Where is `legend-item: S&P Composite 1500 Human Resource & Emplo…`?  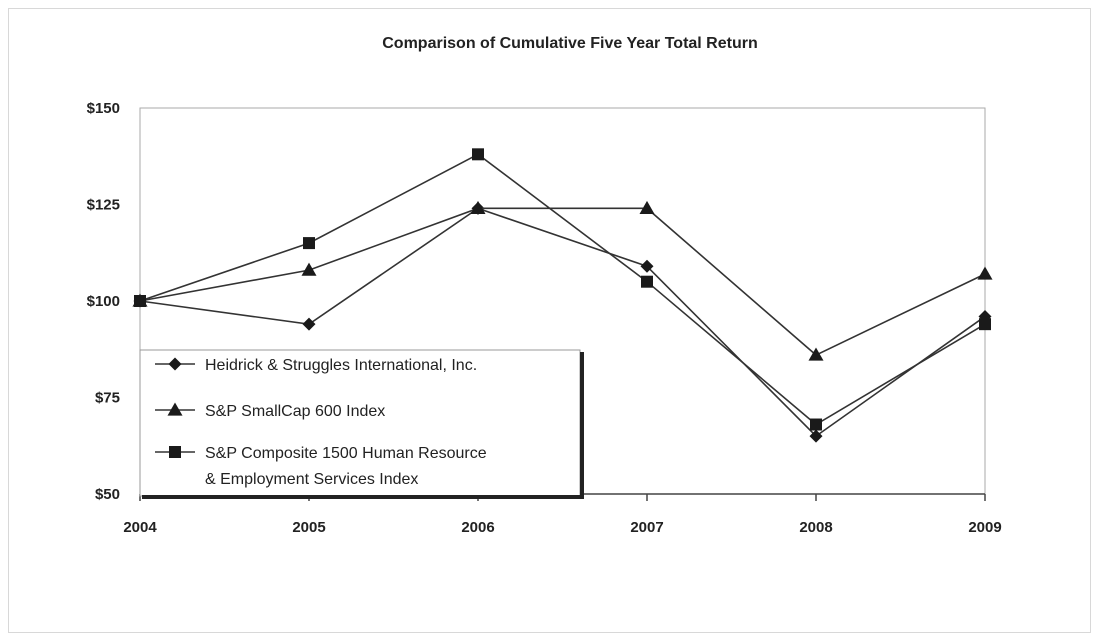
legend-item: S&P Composite 1500 Human Resource & Emplo… is located at coordinates (321, 466).